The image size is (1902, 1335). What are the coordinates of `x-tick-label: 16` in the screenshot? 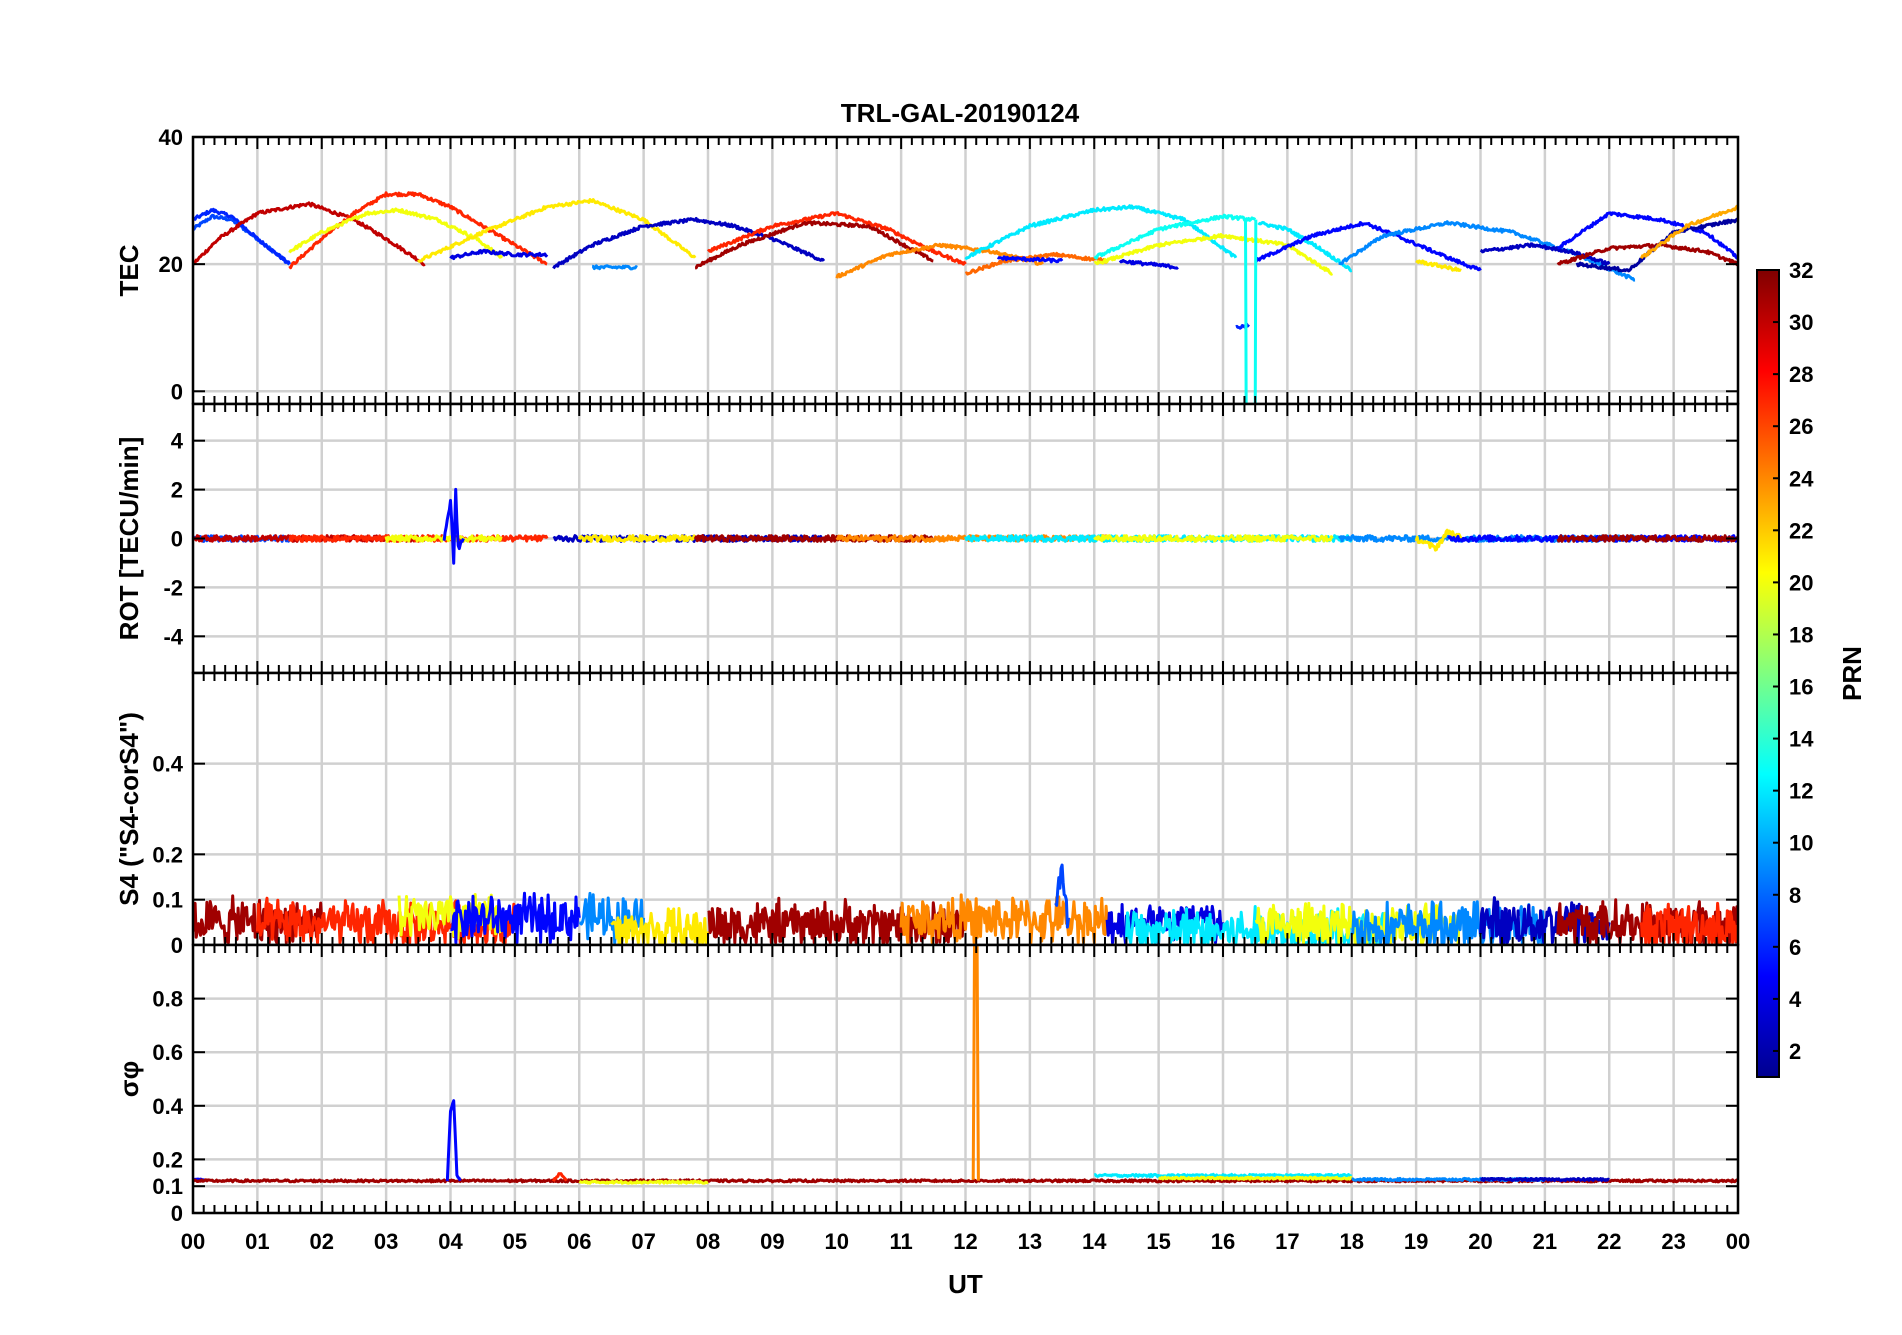 It's located at (1223, 1241).